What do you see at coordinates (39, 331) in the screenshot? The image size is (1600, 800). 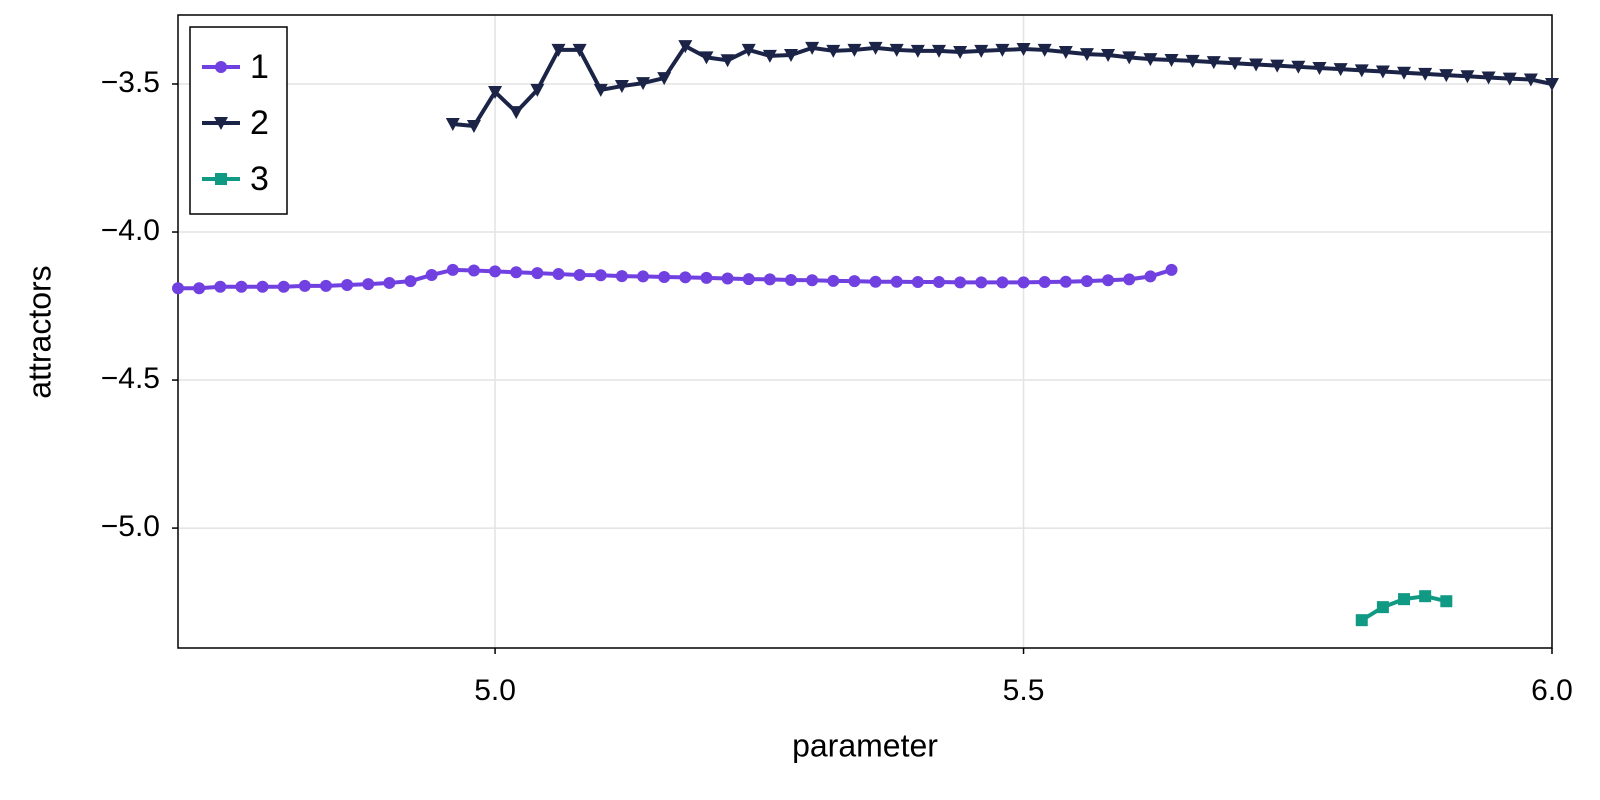 I see `y-axis-label: attractors` at bounding box center [39, 331].